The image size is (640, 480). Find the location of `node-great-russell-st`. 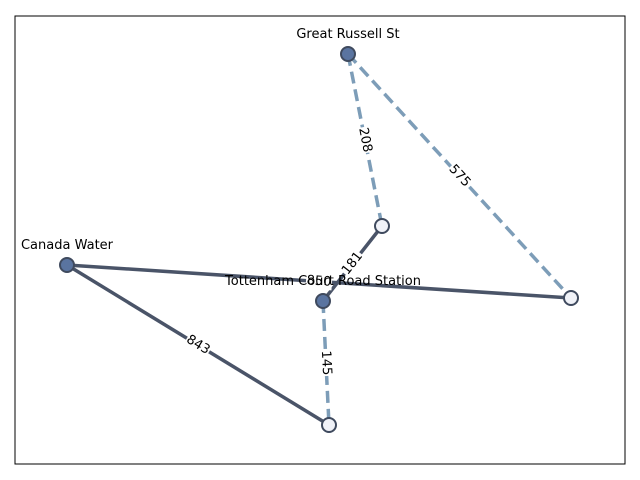

node-great-russell-st is located at coordinates (348, 54).